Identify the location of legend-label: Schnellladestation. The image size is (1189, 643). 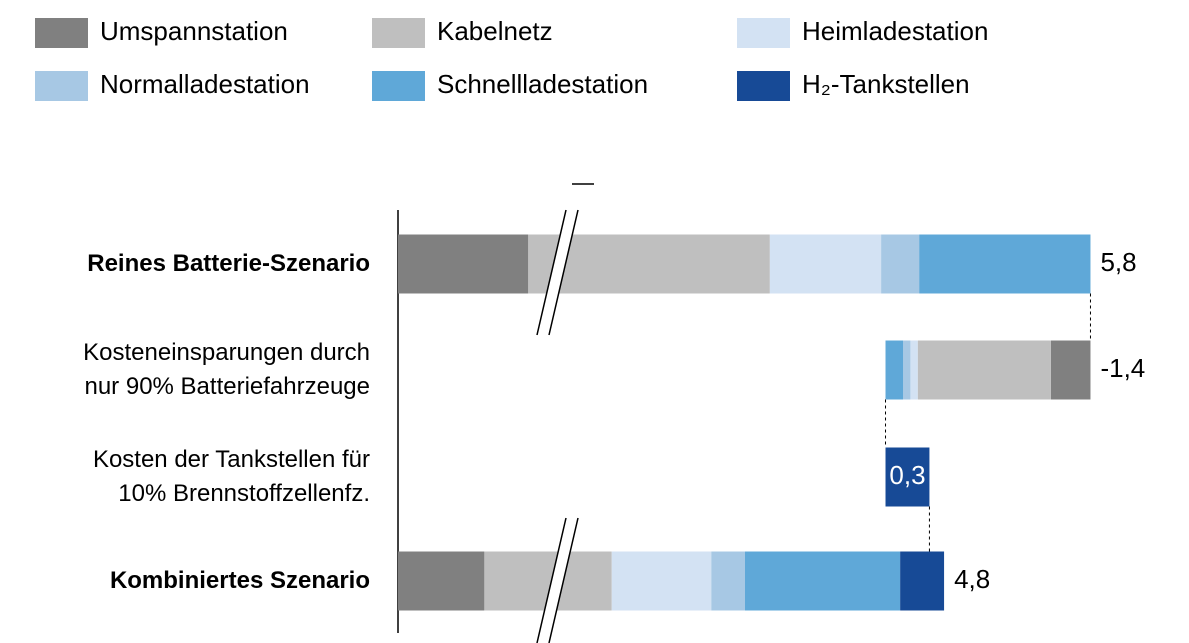
(542, 84).